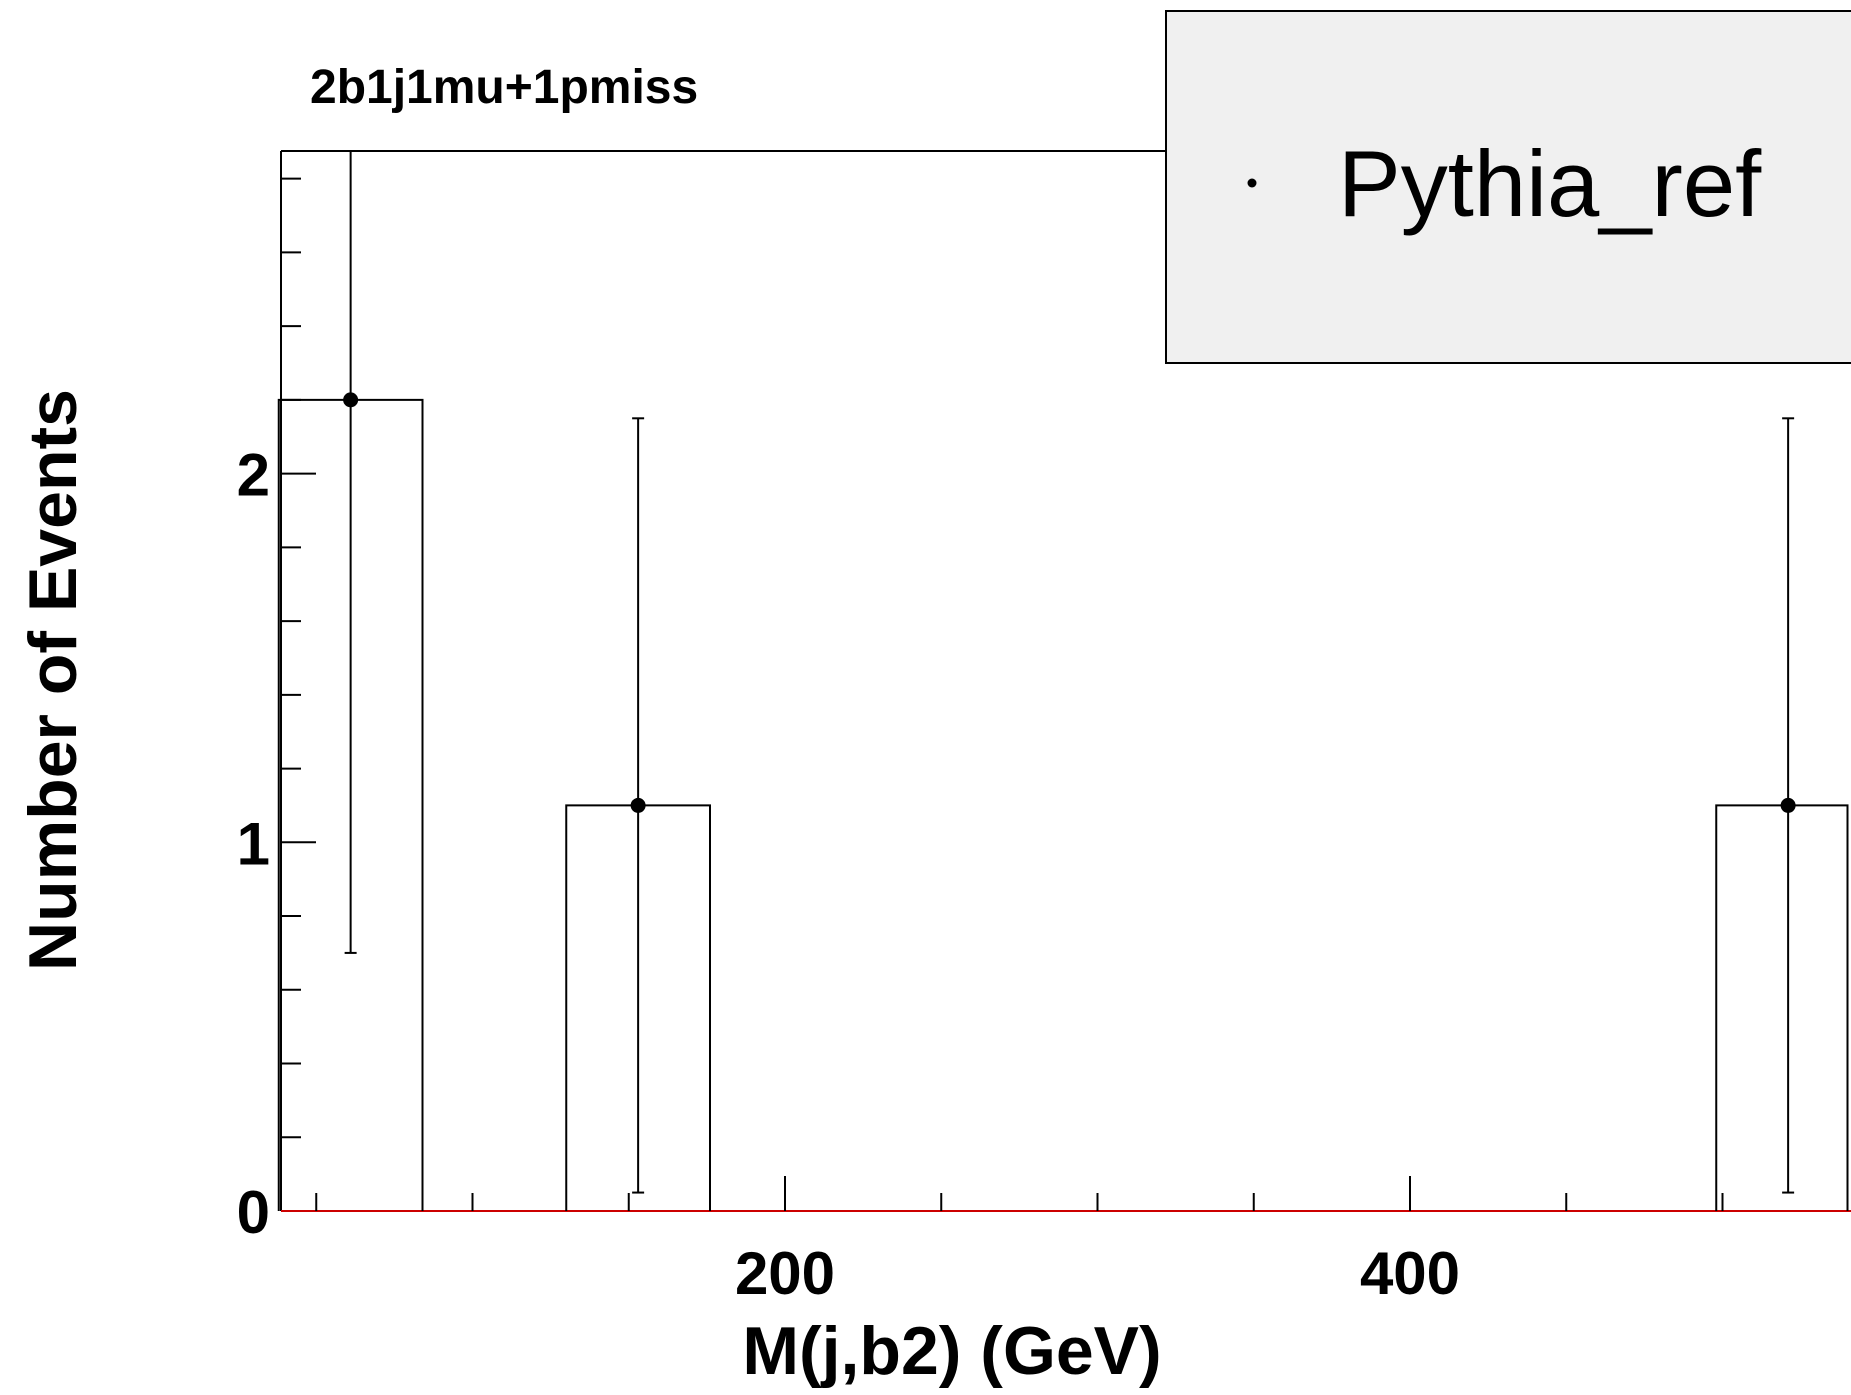  Describe the element at coordinates (53, 680) in the screenshot. I see `y-axis-title: Number of Events` at that location.